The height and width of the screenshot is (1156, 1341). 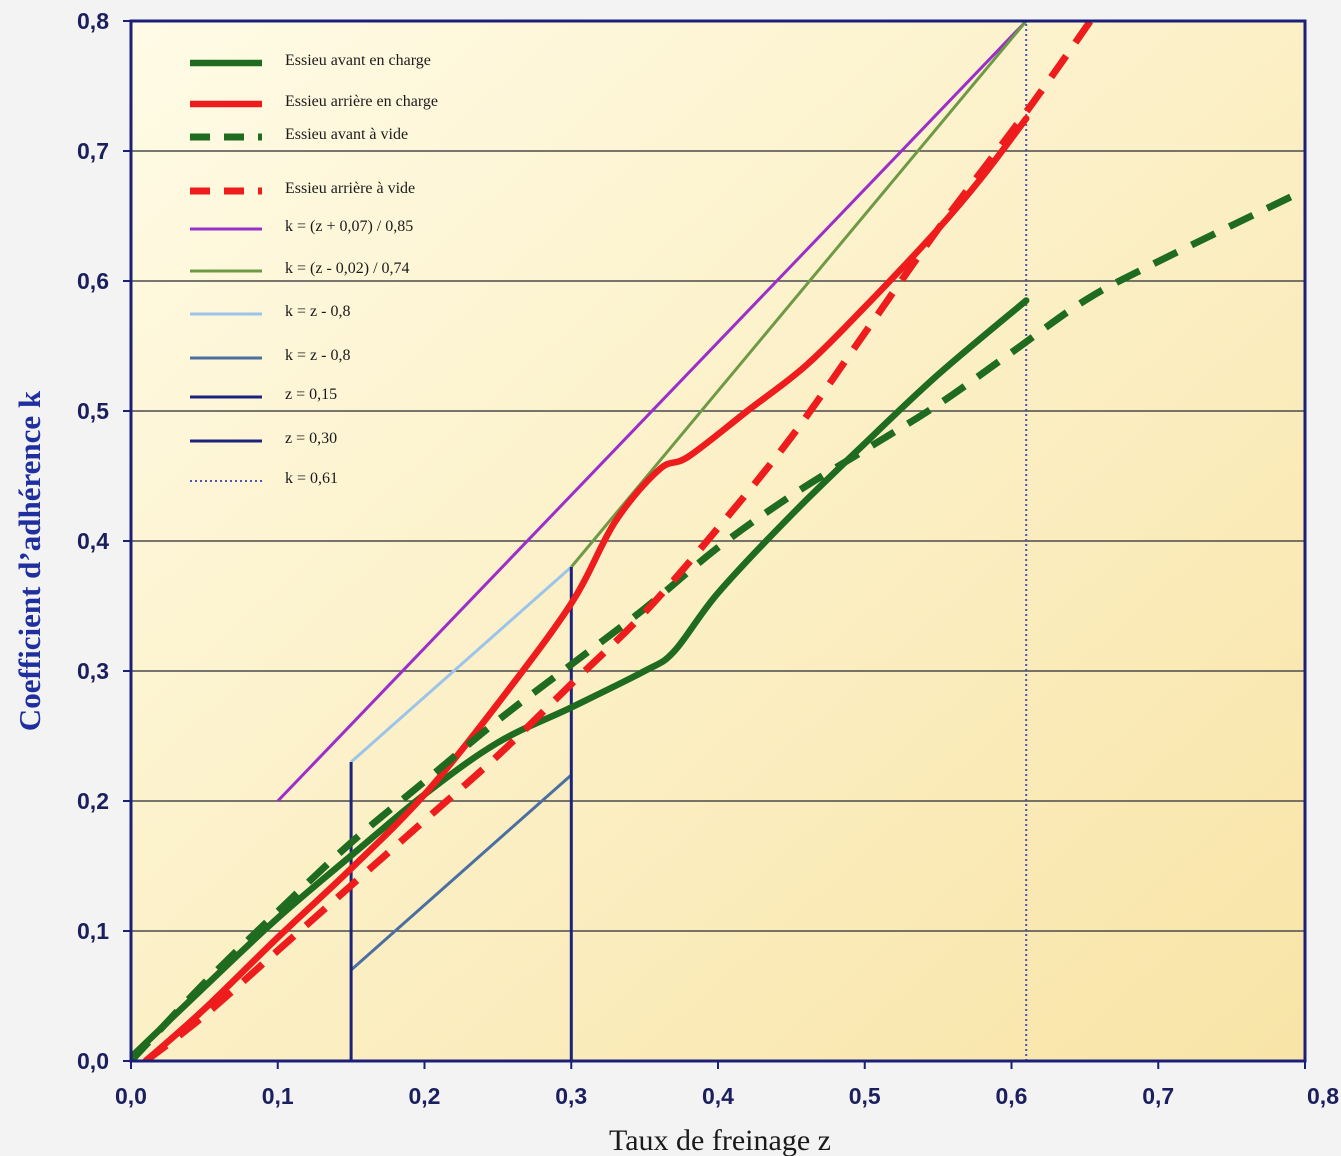 I want to click on x-tick-label: 0,4, so click(x=718, y=1096).